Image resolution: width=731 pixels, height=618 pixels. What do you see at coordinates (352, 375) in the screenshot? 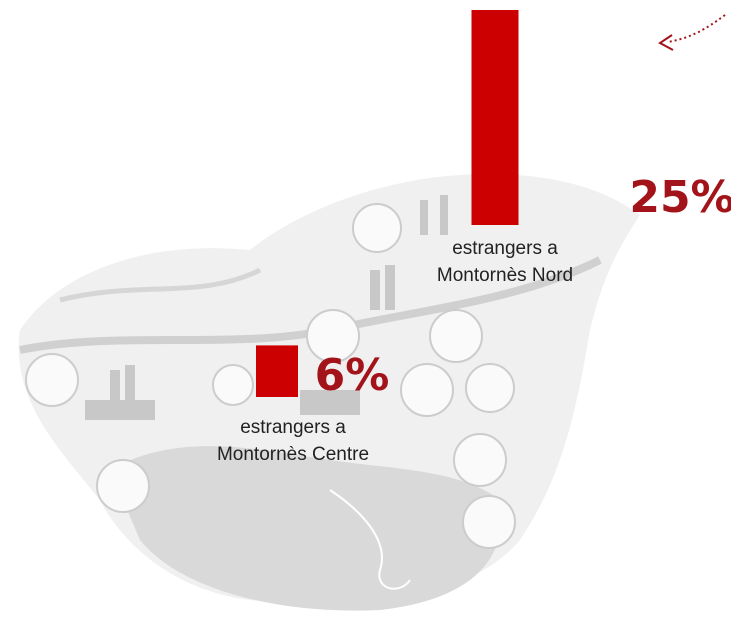
I see `value-label: 6%` at bounding box center [352, 375].